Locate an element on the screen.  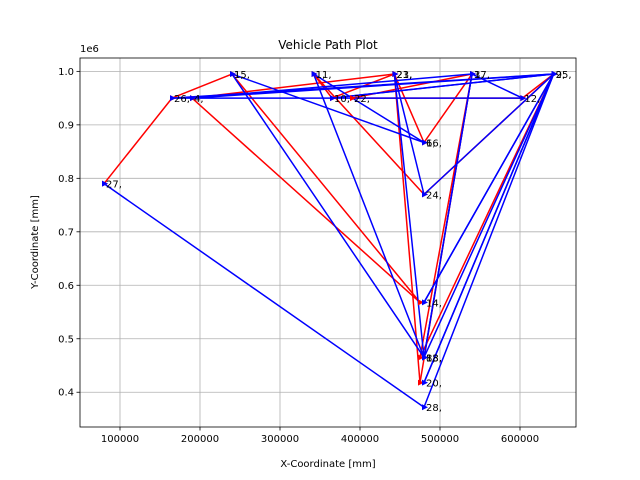
point-label: 17, is located at coordinates (482, 75).